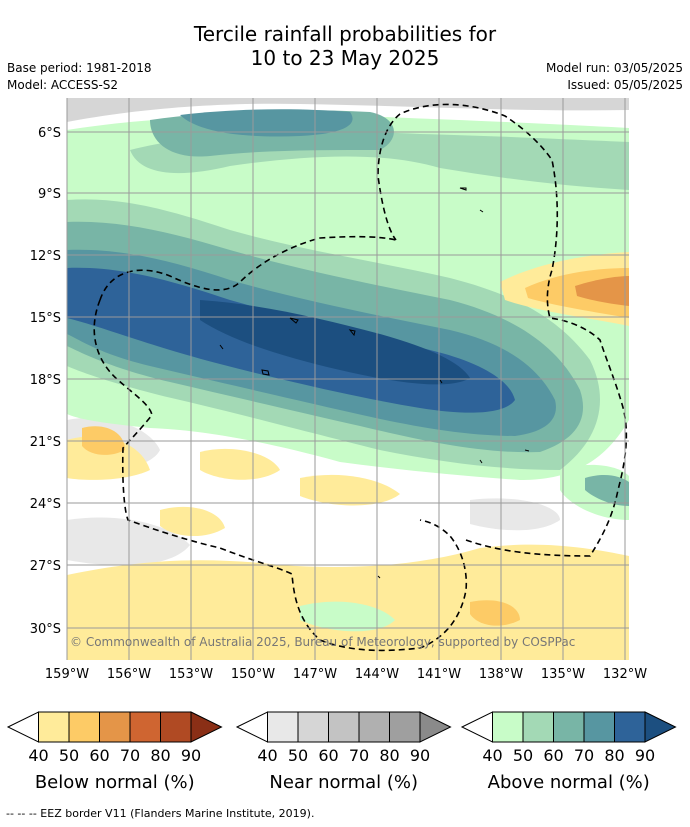 Image resolution: width=690 pixels, height=827 pixels. Describe the element at coordinates (563, 674) in the screenshot. I see `lon-label: 135°W` at that location.